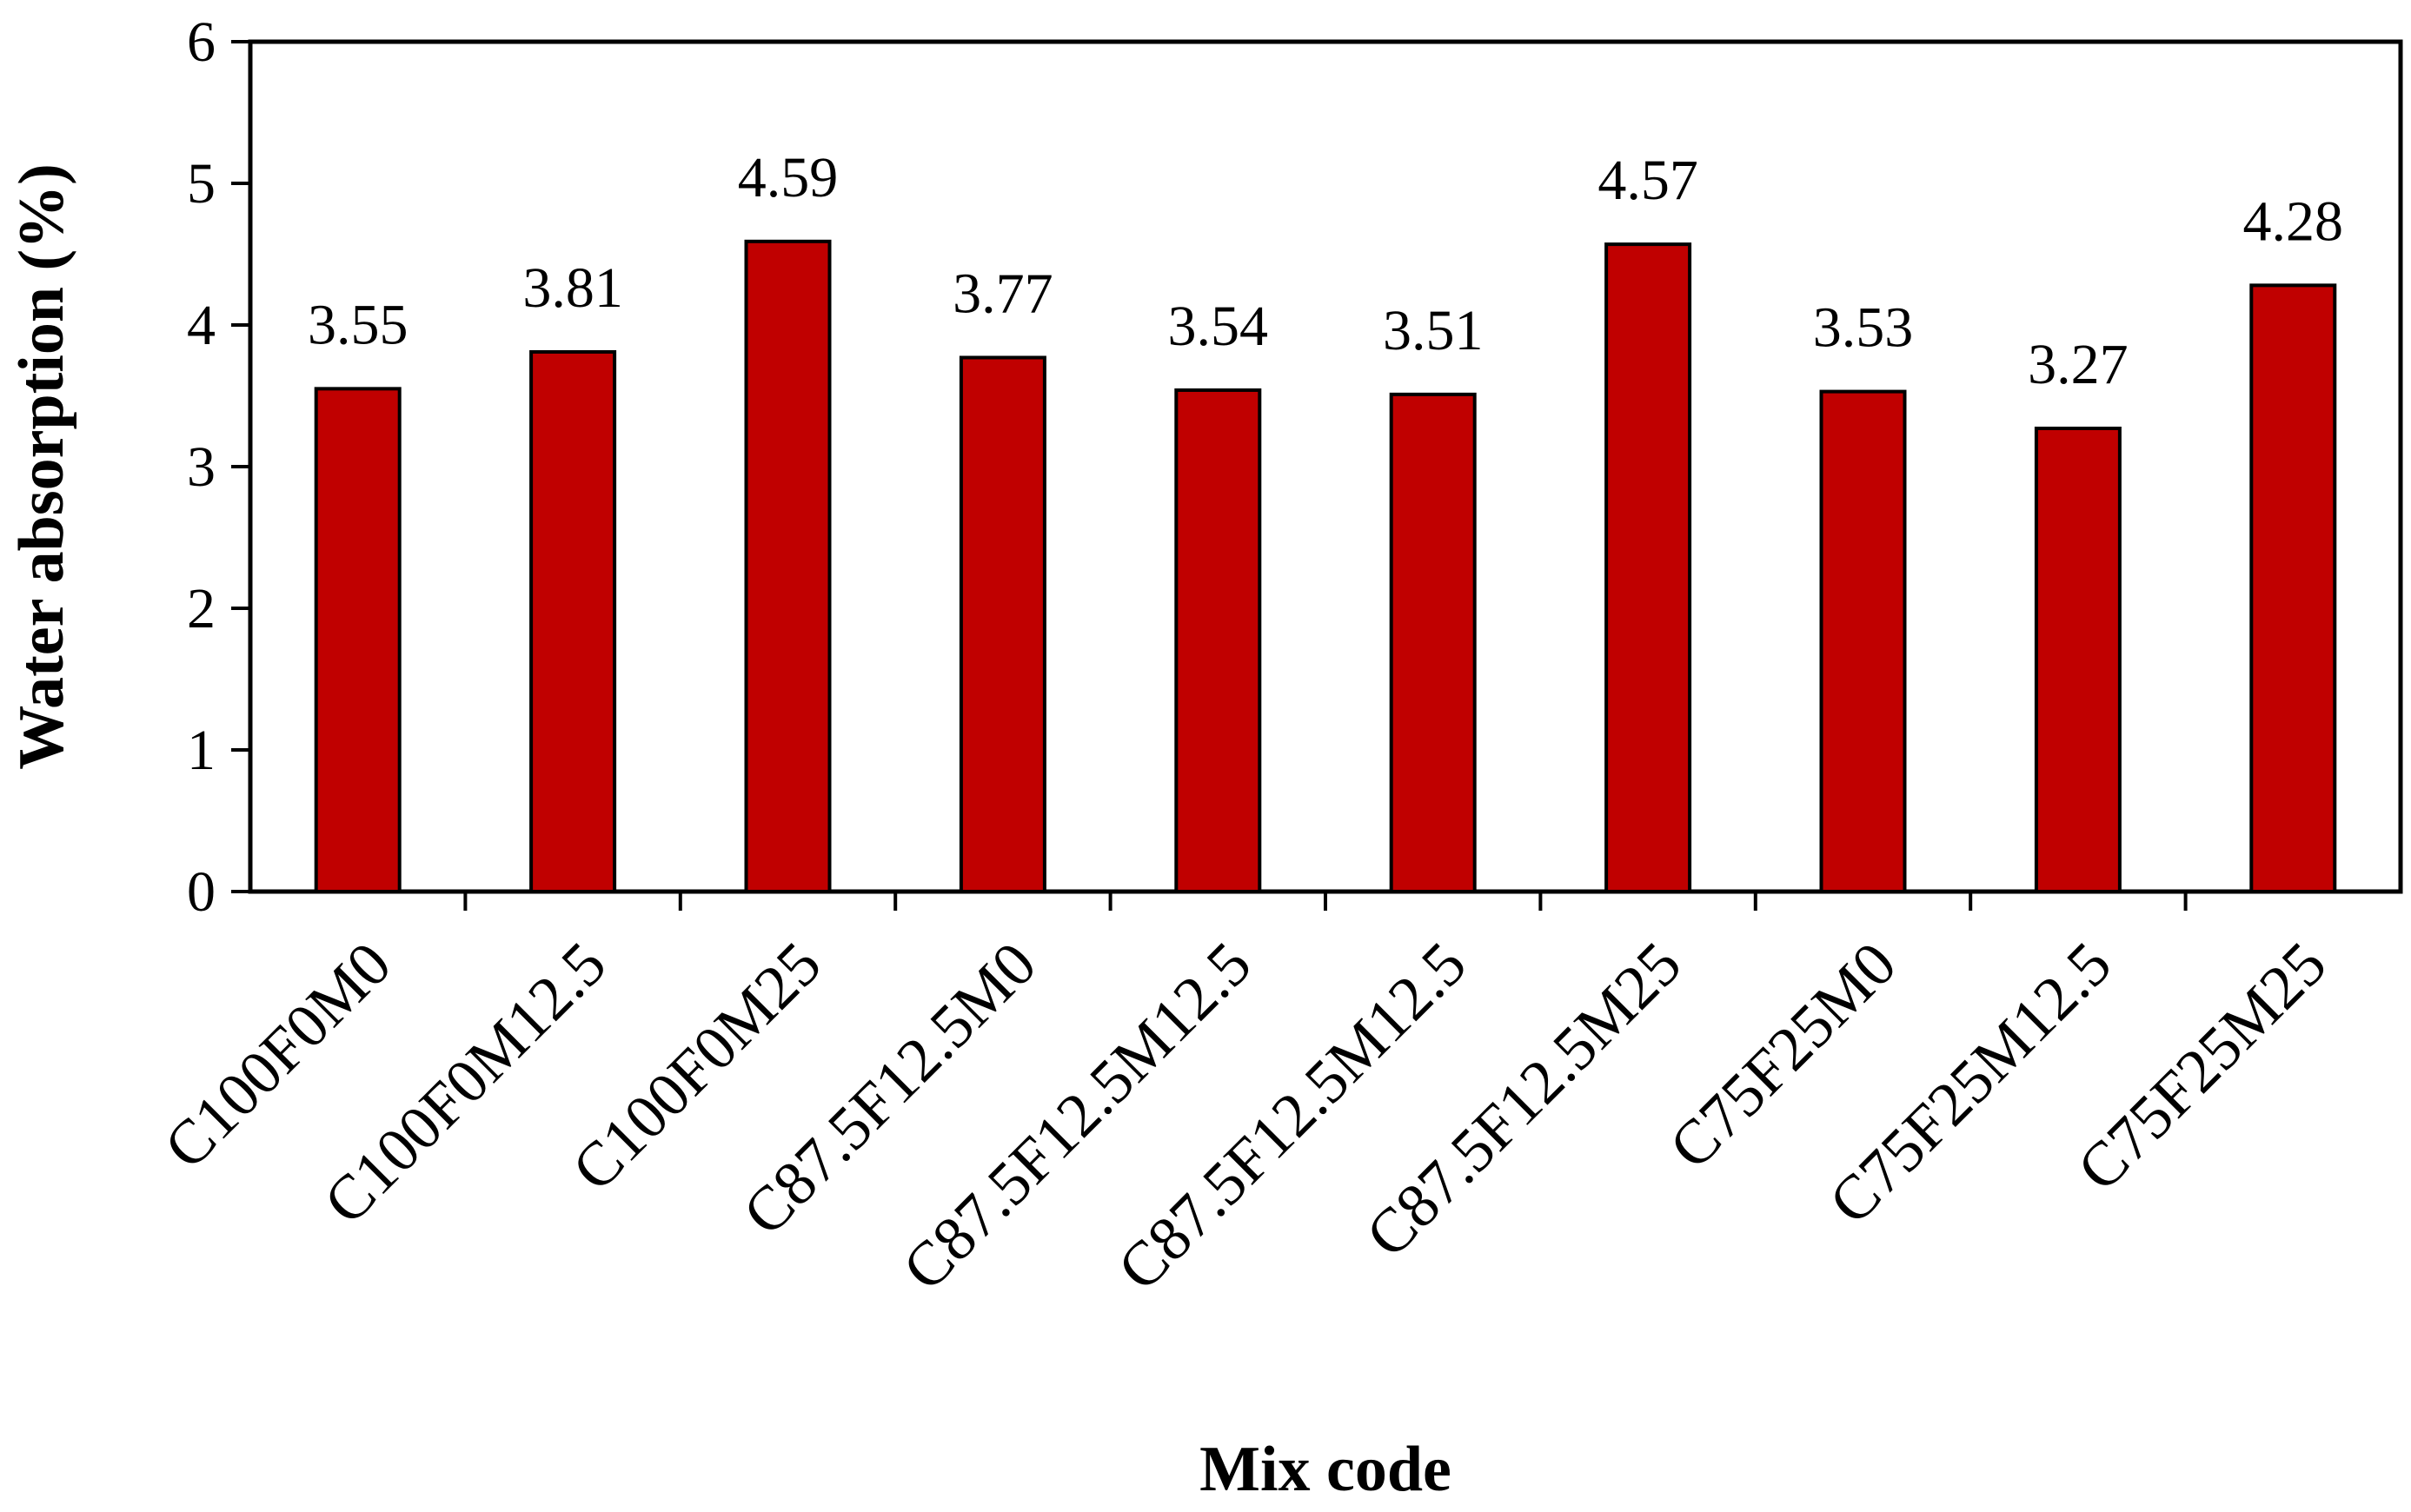  Describe the element at coordinates (218, 467) in the screenshot. I see `y-axis: 0 1 2 3 4 5 6` at that location.